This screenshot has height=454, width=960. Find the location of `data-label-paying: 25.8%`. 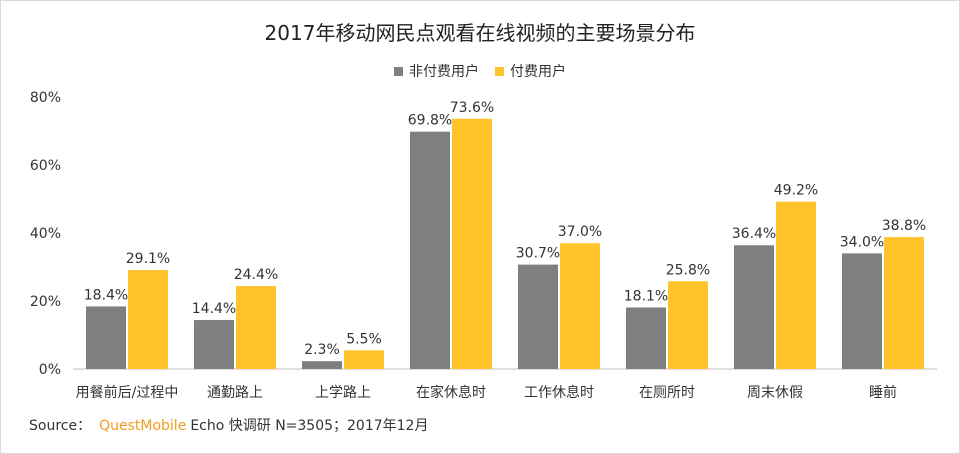

data-label-paying: 25.8% is located at coordinates (688, 270).